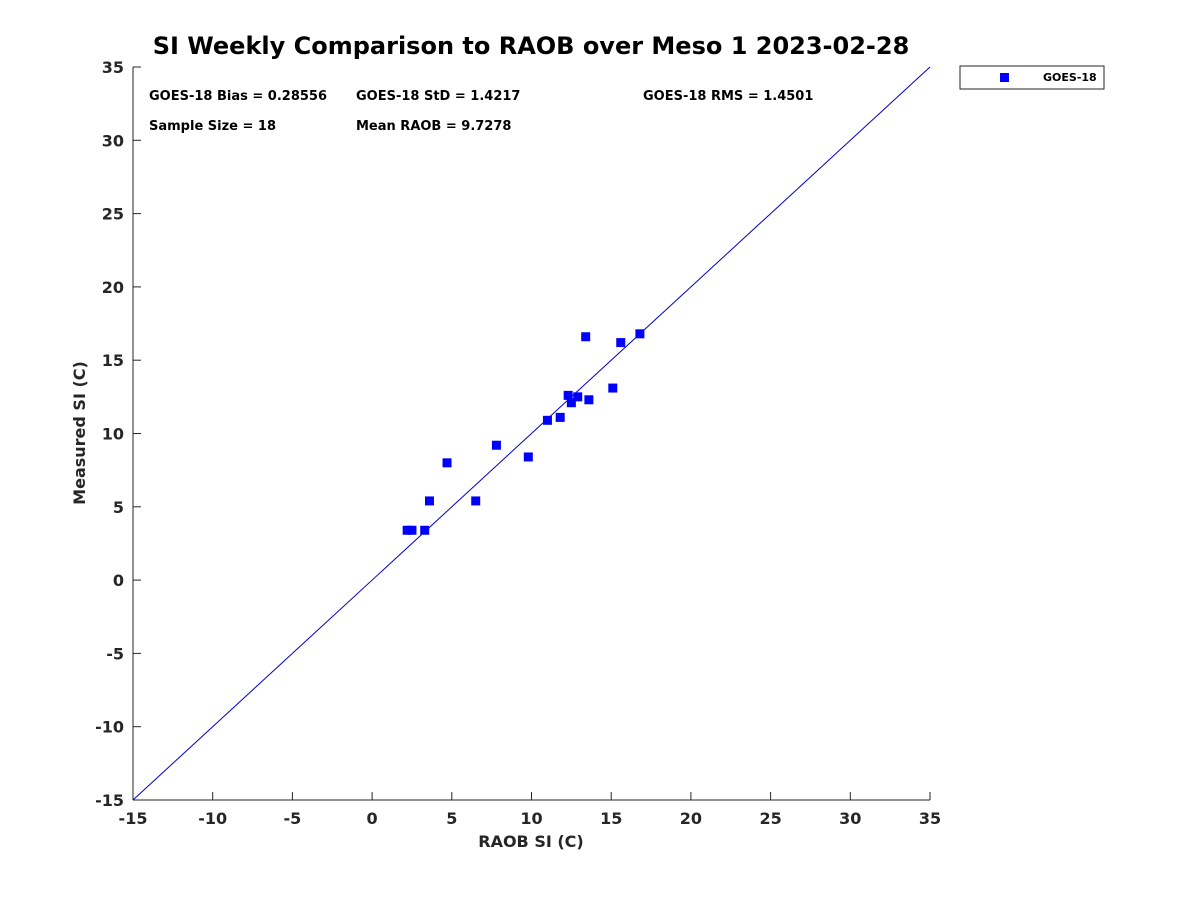 This screenshot has height=904, width=1200. What do you see at coordinates (611, 818) in the screenshot?
I see `x-tick-label: 15` at bounding box center [611, 818].